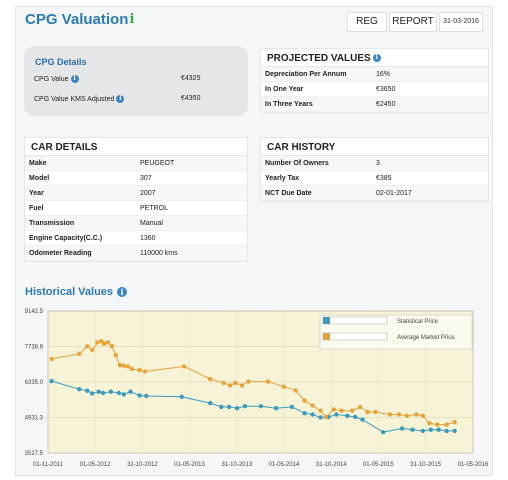 Image resolution: width=508 pixels, height=480 pixels. I want to click on x-tick-label: 01-05-2016, so click(473, 465).